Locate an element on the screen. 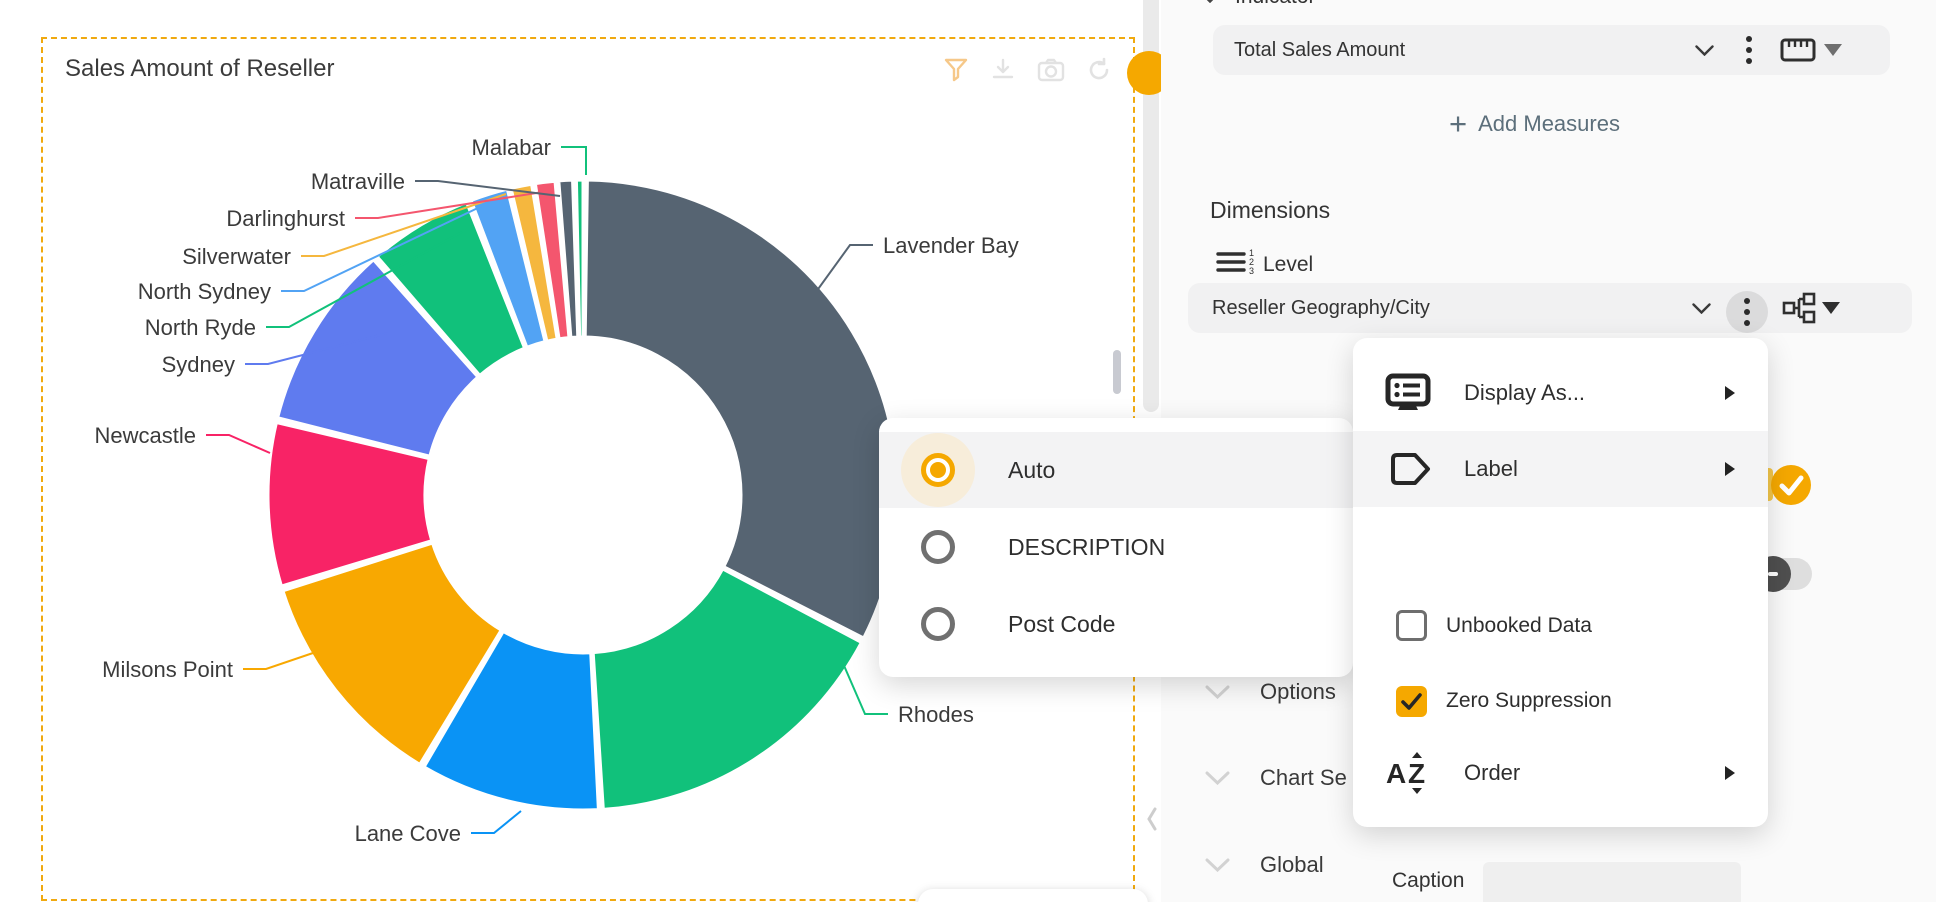 The image size is (1936, 902). dimension-row: Reseller Geography/City is located at coordinates (1550, 308).